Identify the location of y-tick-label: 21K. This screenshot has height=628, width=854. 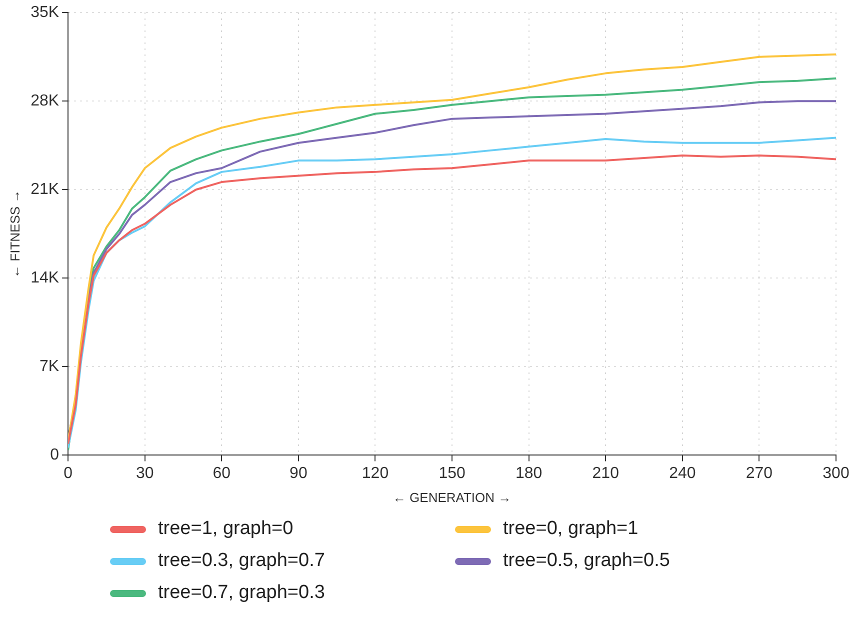
(45, 189).